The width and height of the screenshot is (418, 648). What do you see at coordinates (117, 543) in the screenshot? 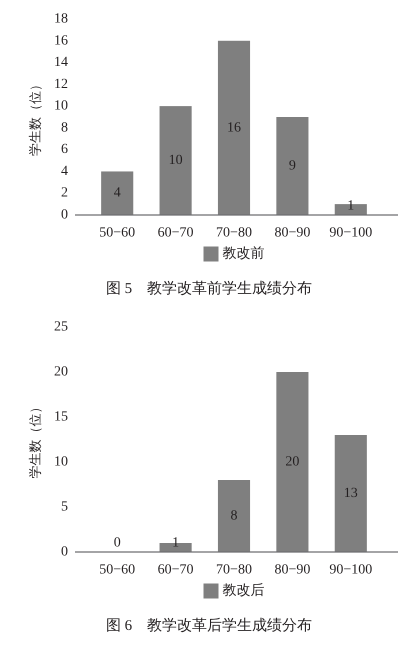
I see `data-label: 0` at bounding box center [117, 543].